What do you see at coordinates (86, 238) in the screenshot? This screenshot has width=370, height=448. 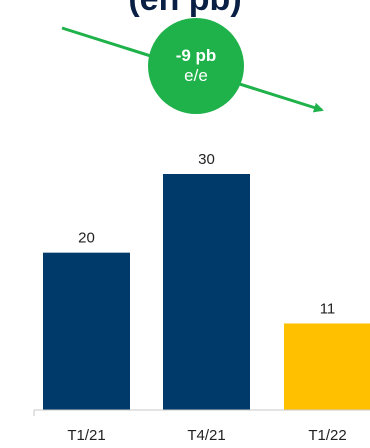 I see `value-label: 20` at bounding box center [86, 238].